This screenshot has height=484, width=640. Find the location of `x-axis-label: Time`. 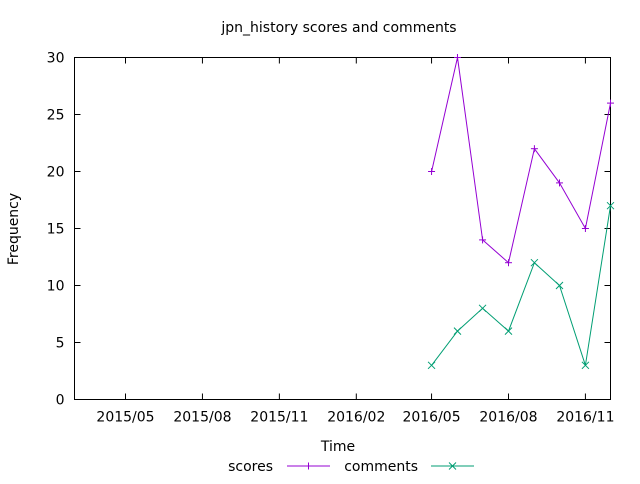

x-axis-label: Time is located at coordinates (337, 447).